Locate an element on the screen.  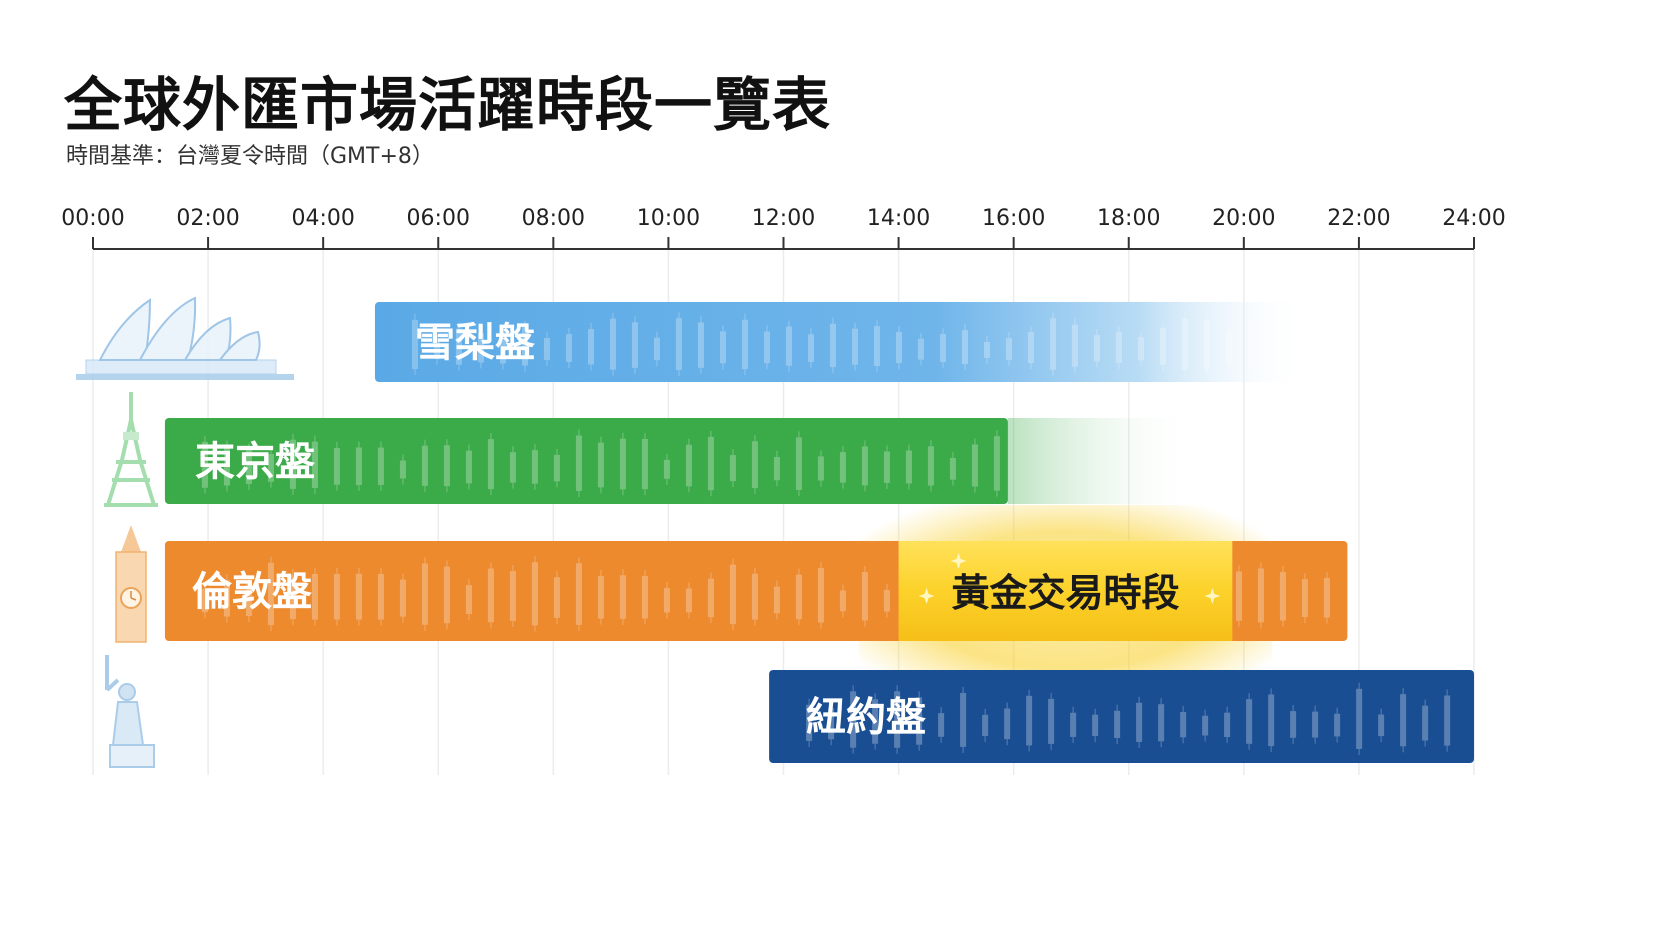
x-tick-label: 00:00 is located at coordinates (92, 218).